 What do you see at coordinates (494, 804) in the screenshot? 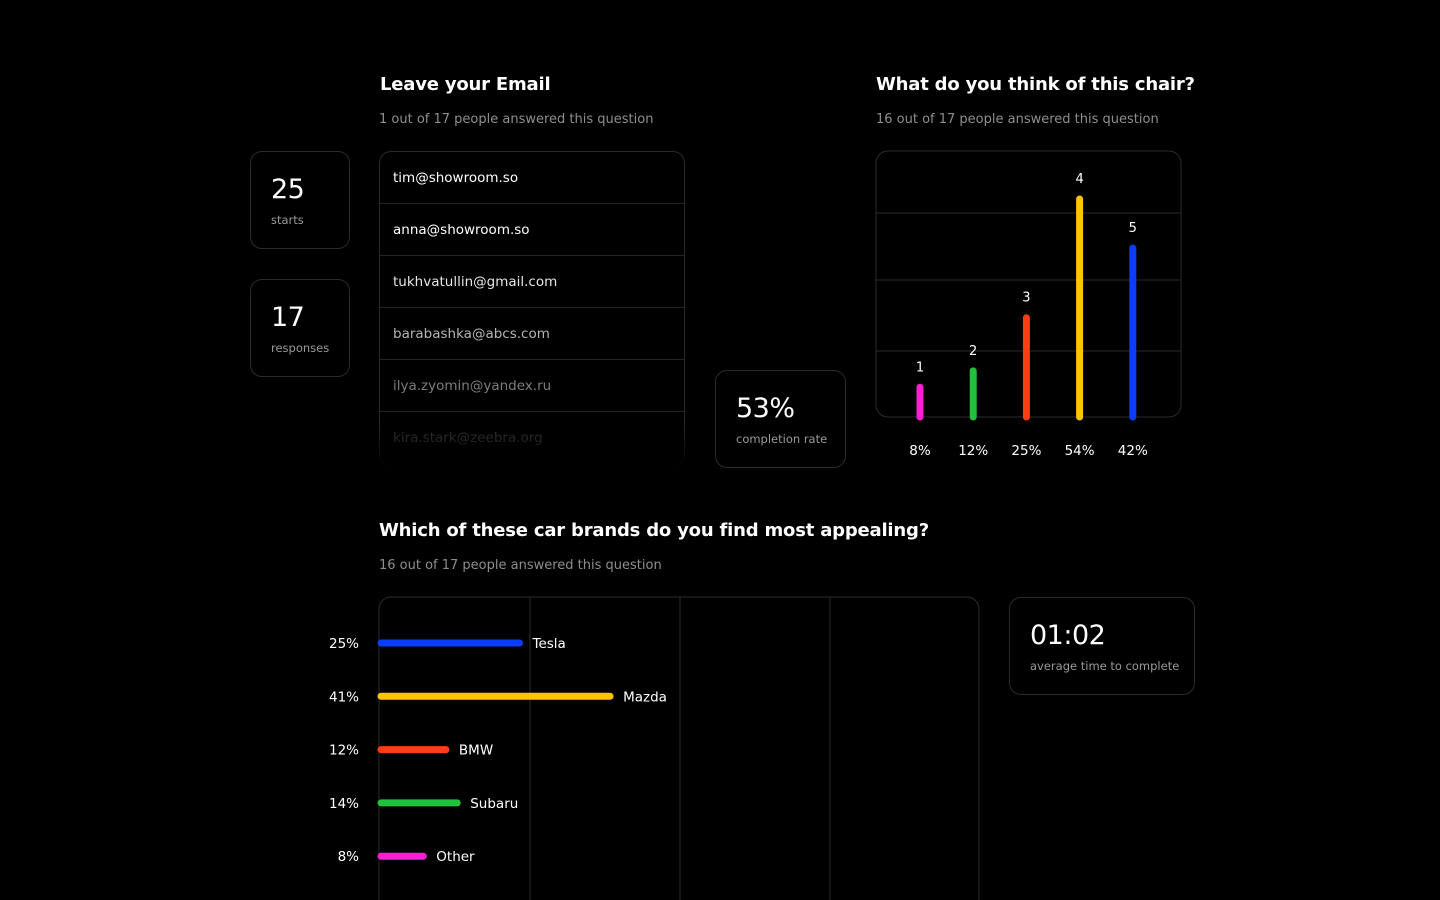
I see `bar-category-label: Subaru` at bounding box center [494, 804].